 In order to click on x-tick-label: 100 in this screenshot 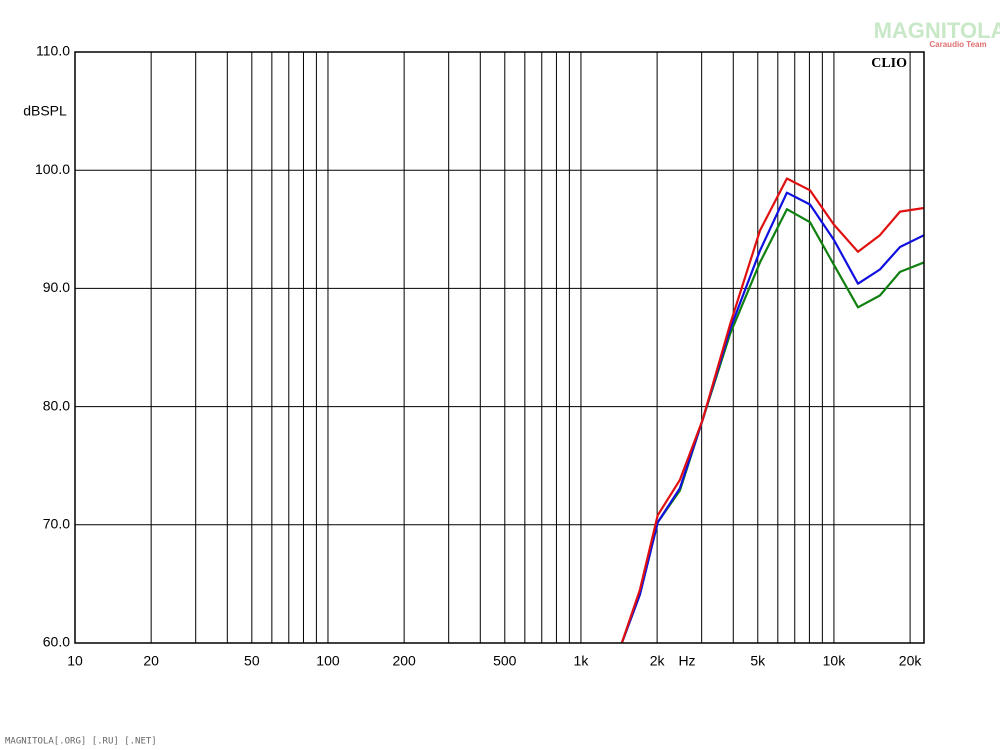, I will do `click(328, 661)`.